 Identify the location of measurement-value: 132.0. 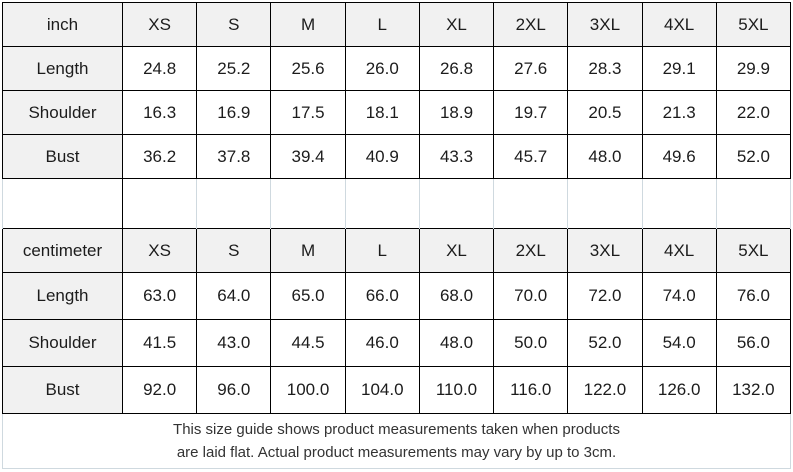
(753, 390).